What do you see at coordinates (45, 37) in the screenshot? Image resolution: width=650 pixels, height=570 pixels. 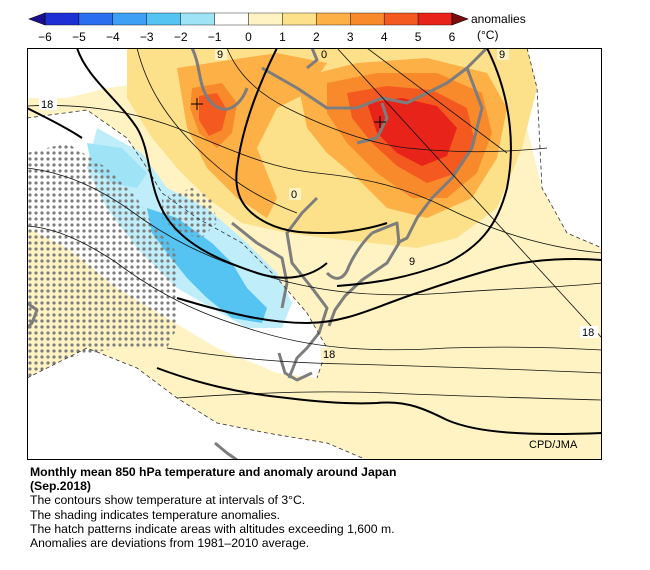 I see `colorbar-tick-label: −6` at bounding box center [45, 37].